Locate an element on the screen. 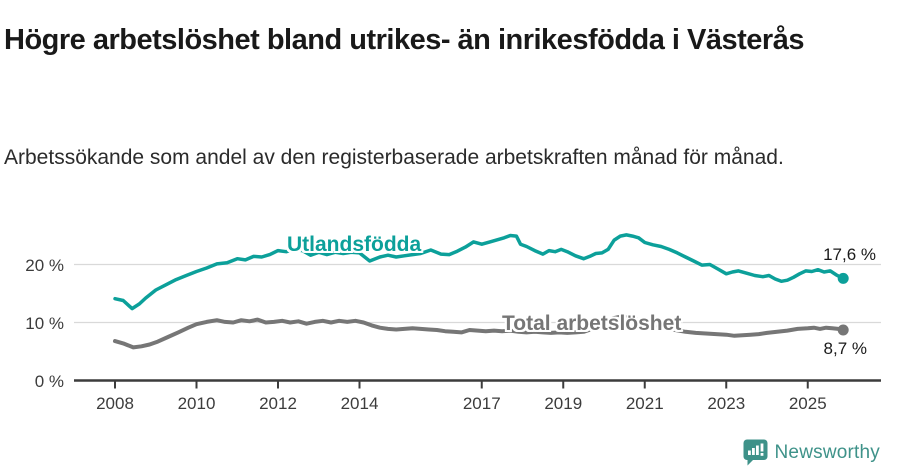  x-tick-label-2010: 2010 is located at coordinates (197, 403).